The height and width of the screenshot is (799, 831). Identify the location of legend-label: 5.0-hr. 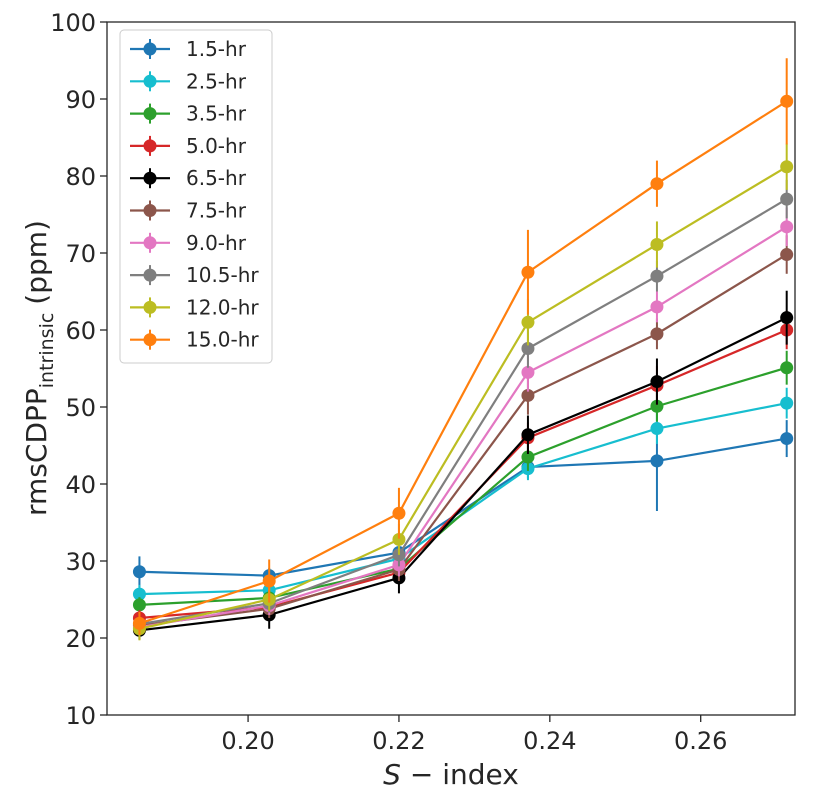
(216, 146).